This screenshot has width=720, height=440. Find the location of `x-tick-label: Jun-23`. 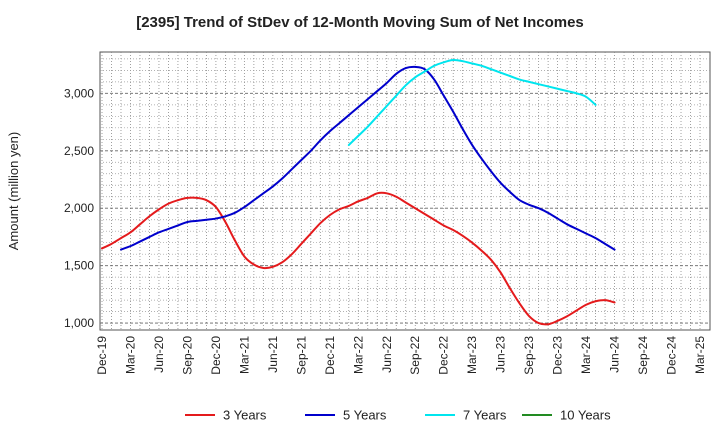

x-tick-label: Jun-23 is located at coordinates (501, 354).